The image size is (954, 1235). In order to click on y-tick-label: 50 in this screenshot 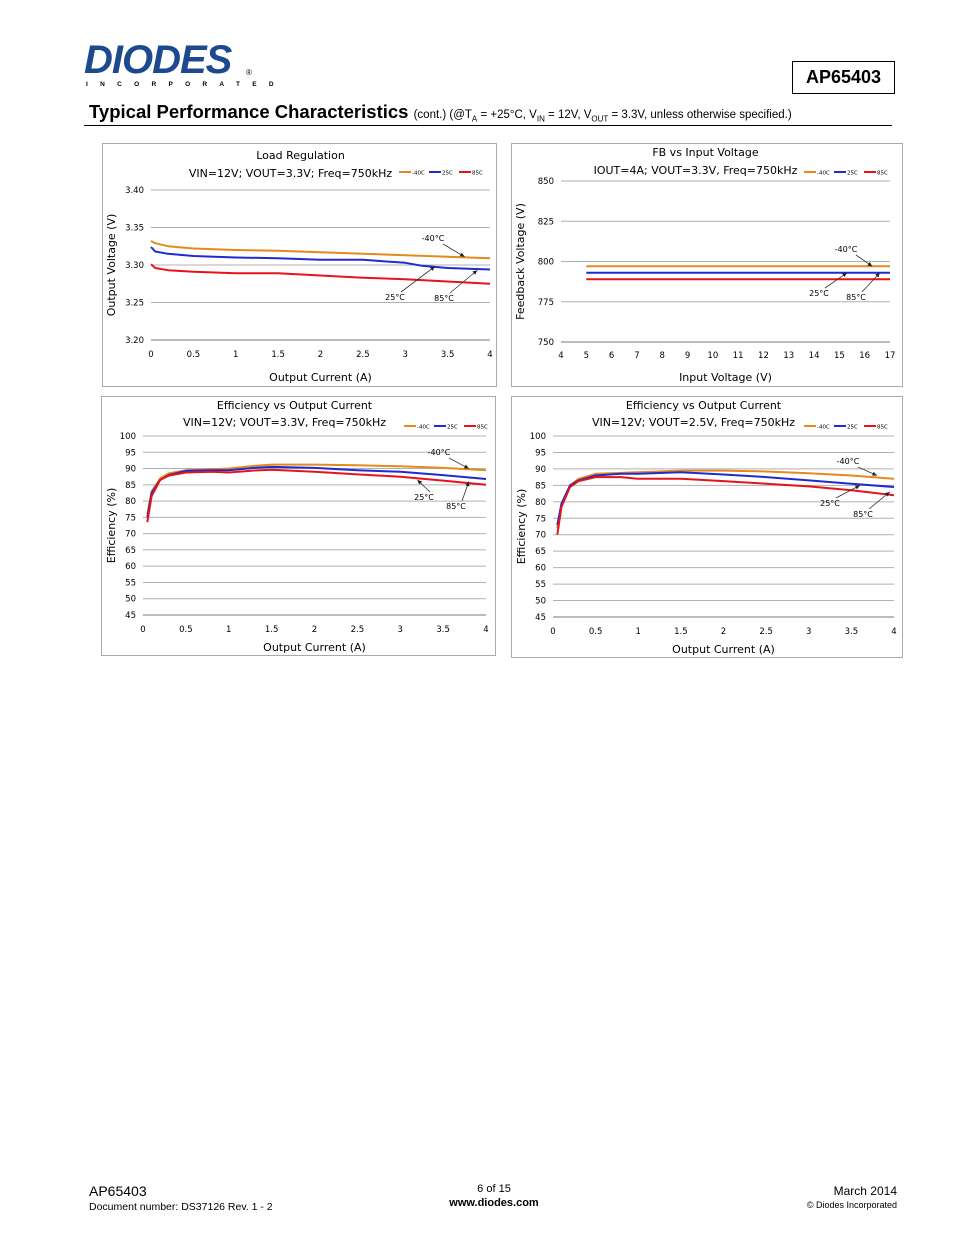, I will do `click(540, 602)`.